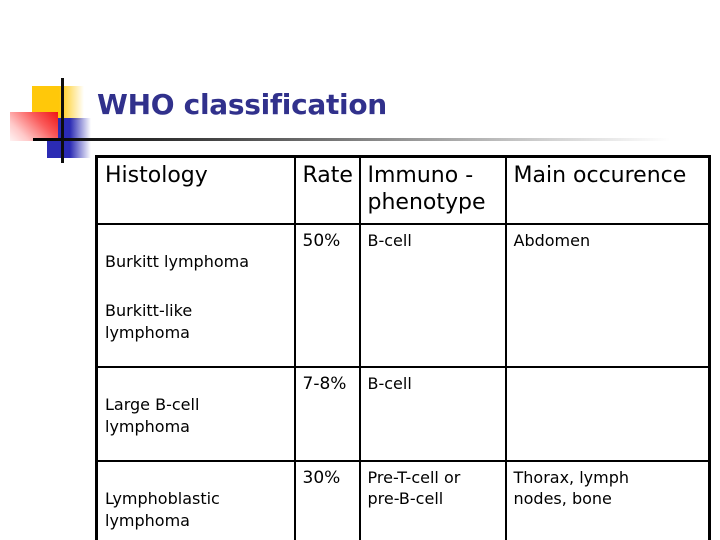  Describe the element at coordinates (149, 321) in the screenshot. I see `histology-paragraph: Burkitt-like lymphoma` at that location.